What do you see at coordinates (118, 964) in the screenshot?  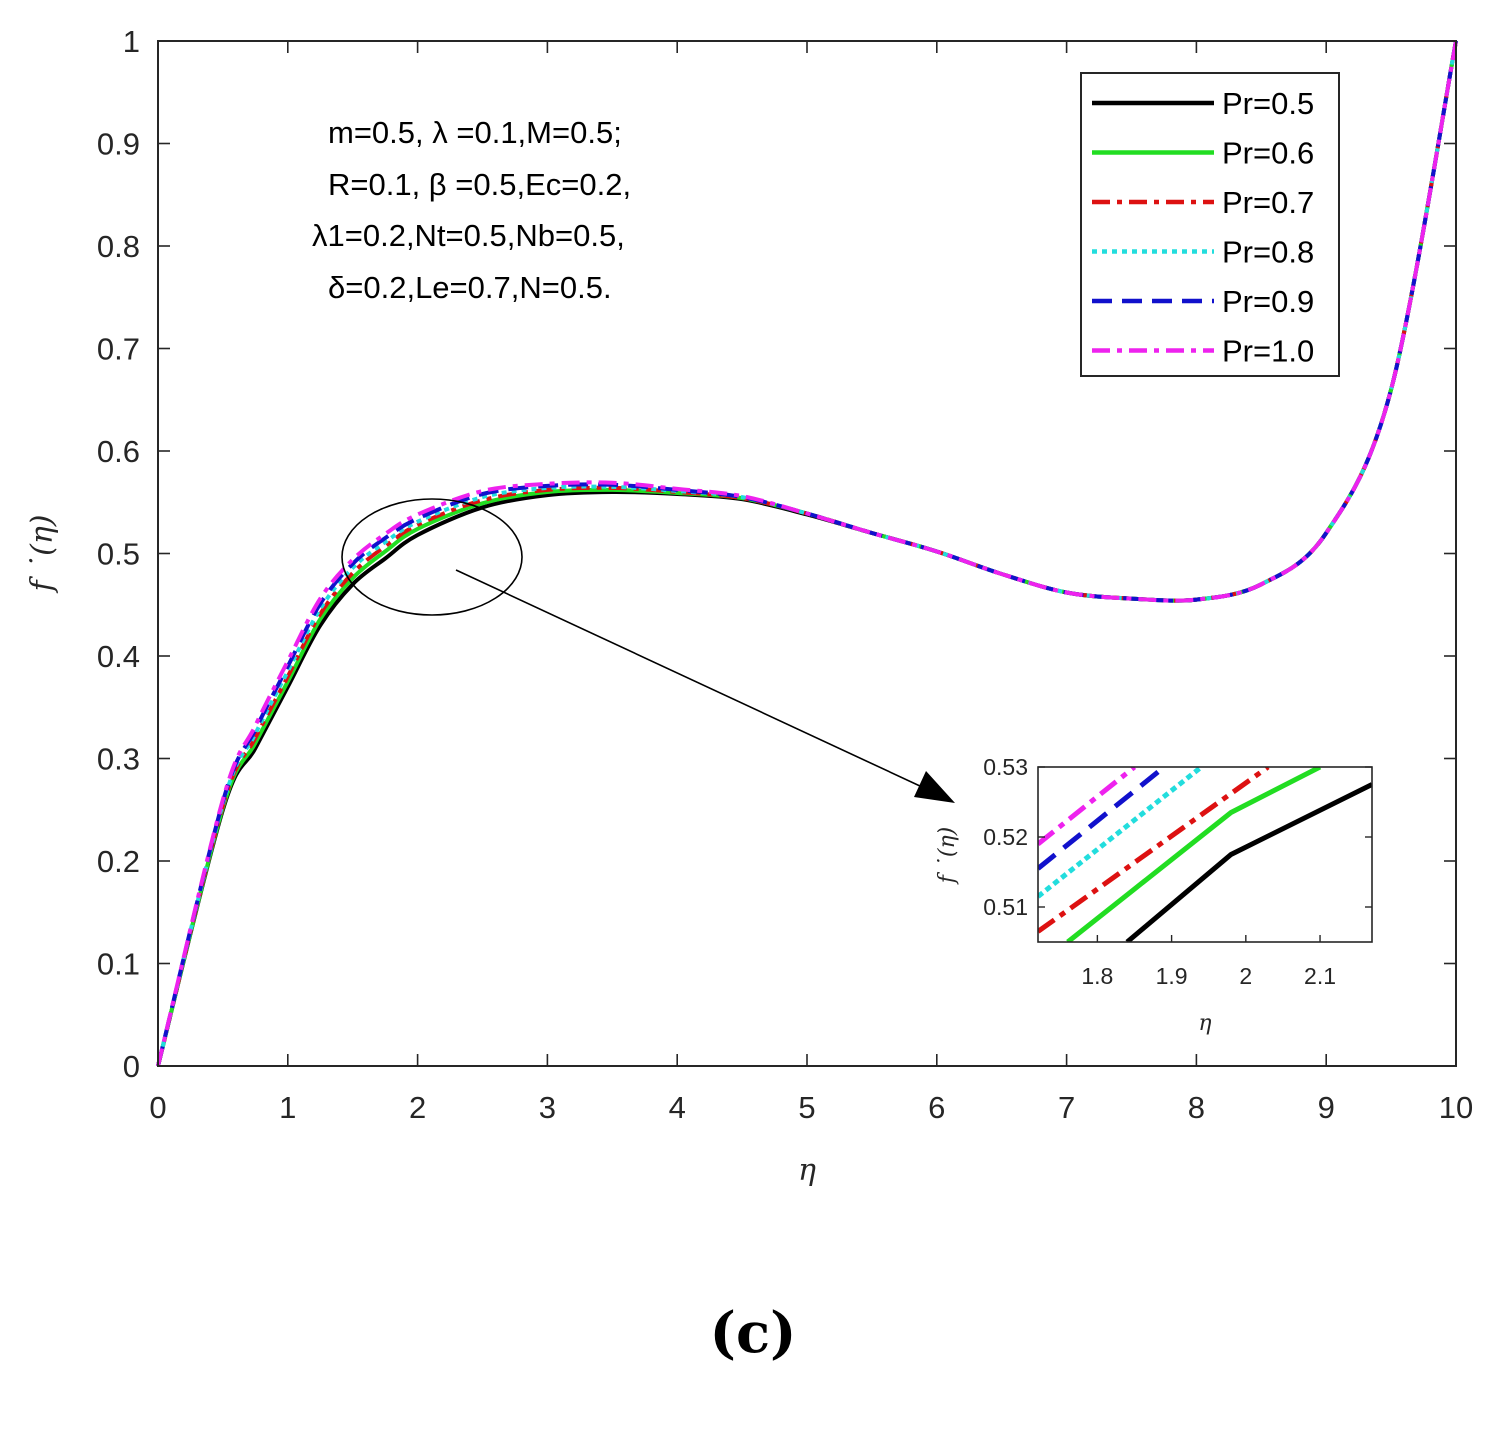 I see `y-tick-label: 0.1` at bounding box center [118, 964].